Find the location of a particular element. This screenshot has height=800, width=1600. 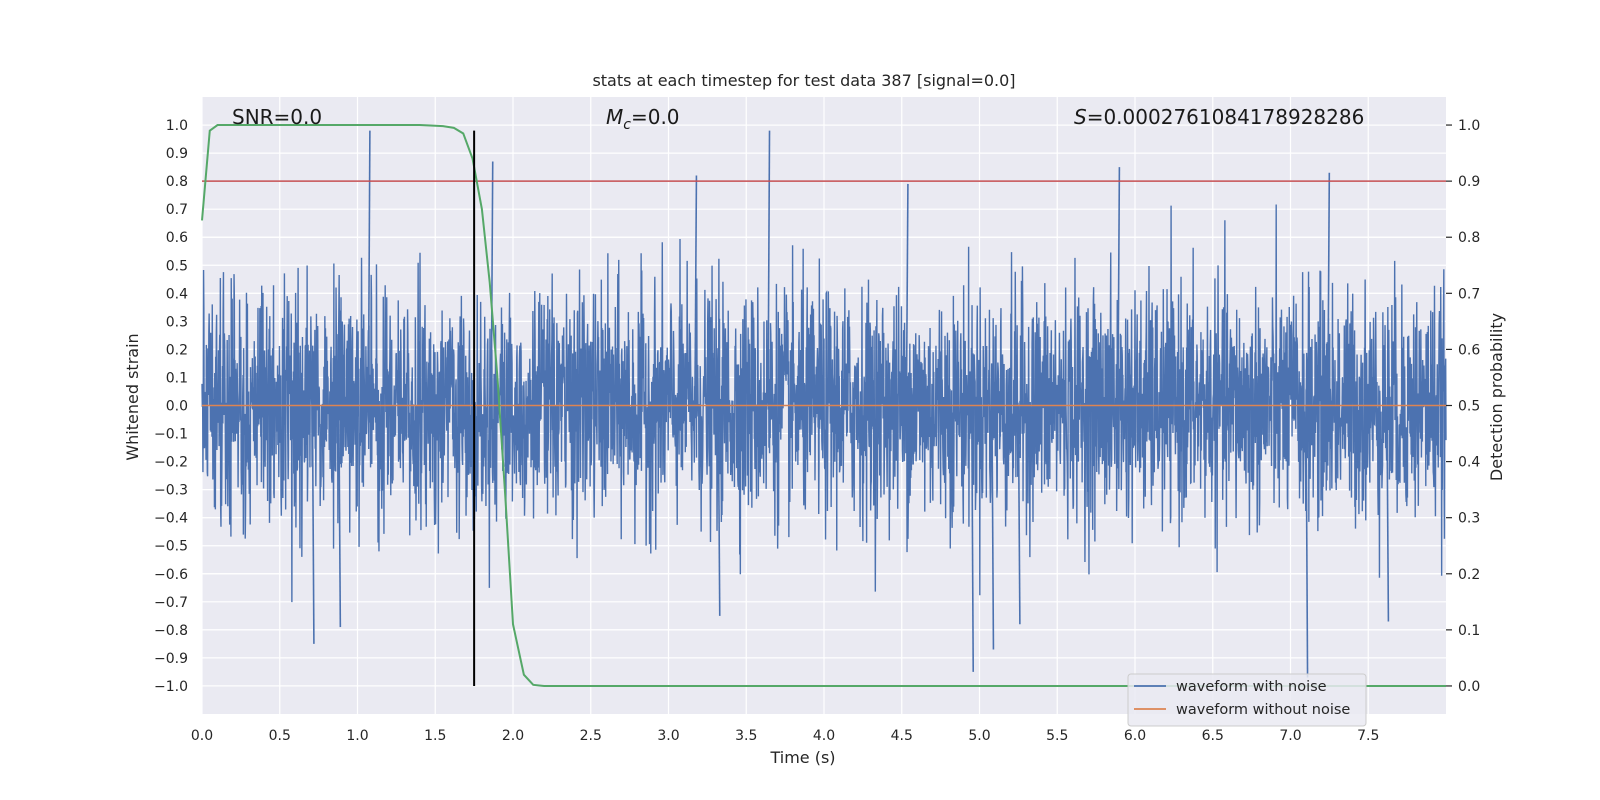

y-tick-label: −0.4 is located at coordinates (171, 519).